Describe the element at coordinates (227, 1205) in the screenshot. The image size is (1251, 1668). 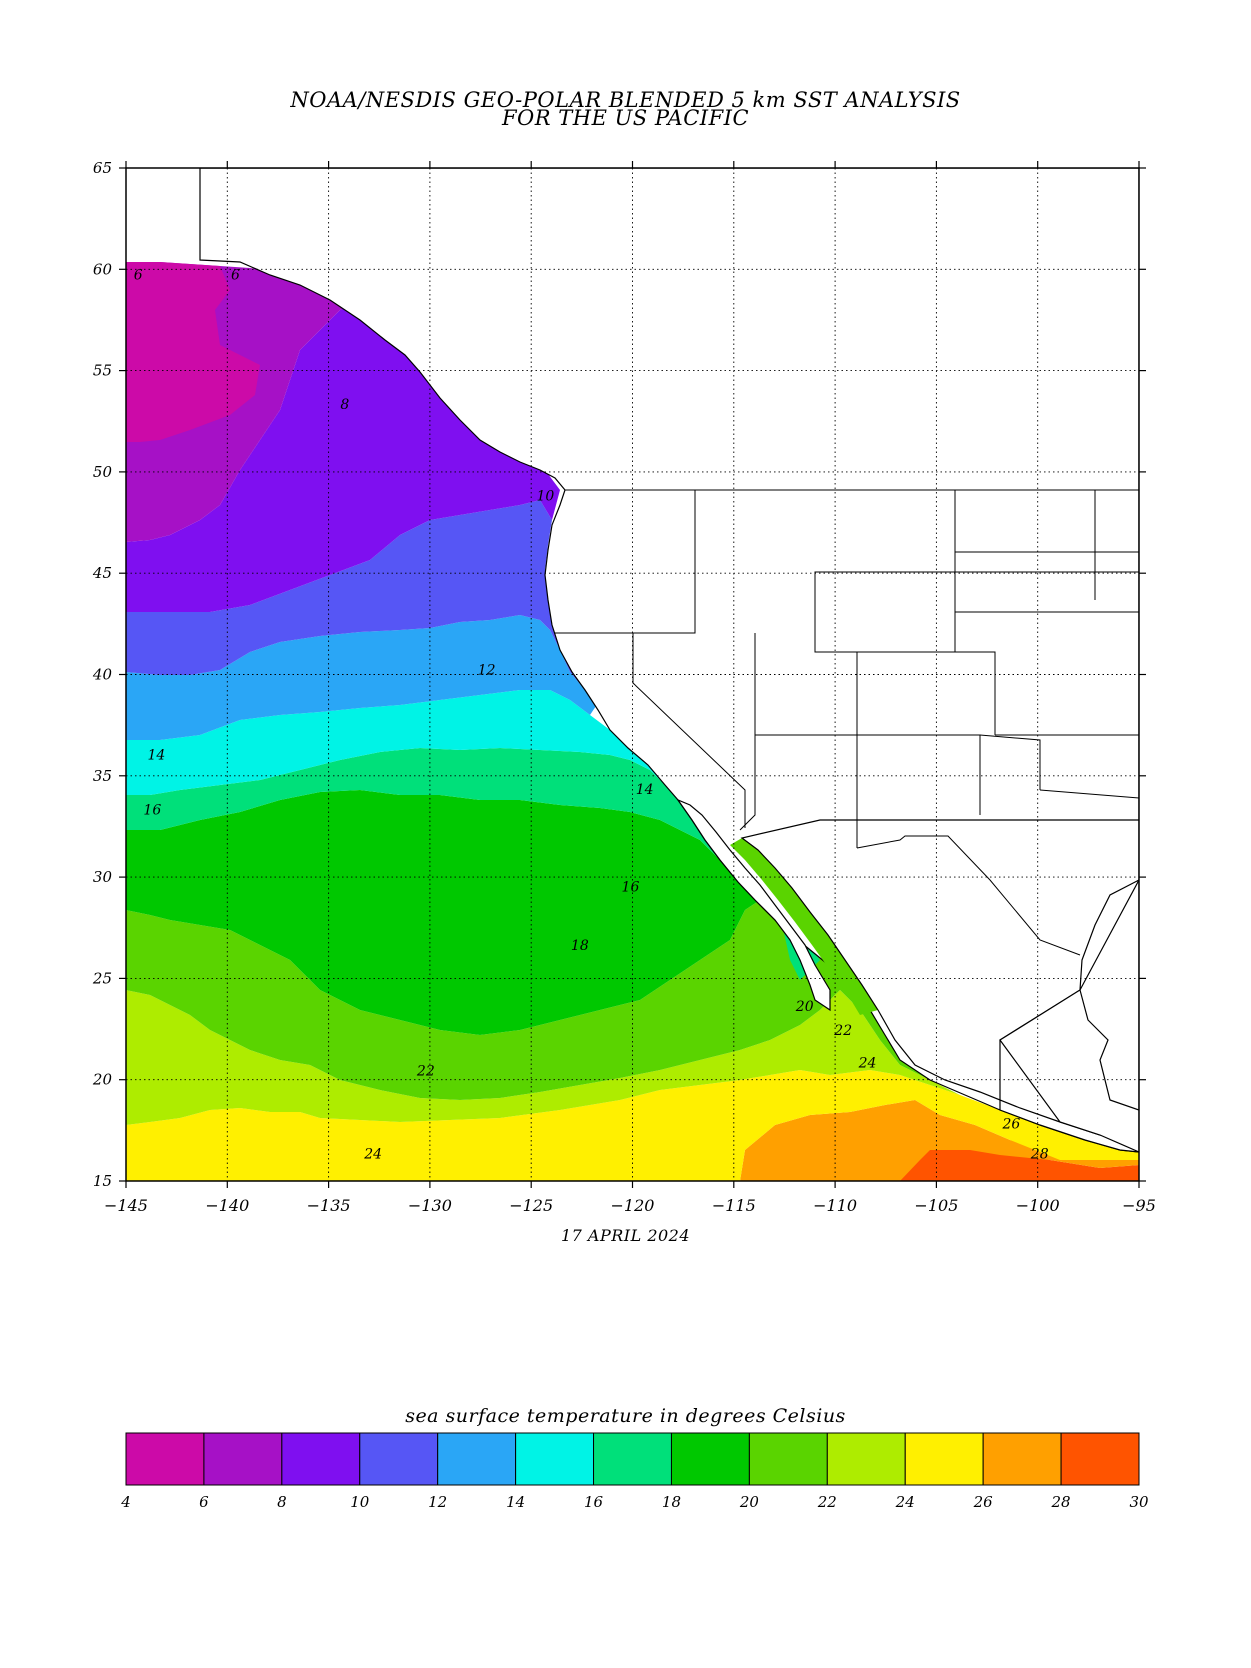
I see `lon-tick-label: −140` at that location.